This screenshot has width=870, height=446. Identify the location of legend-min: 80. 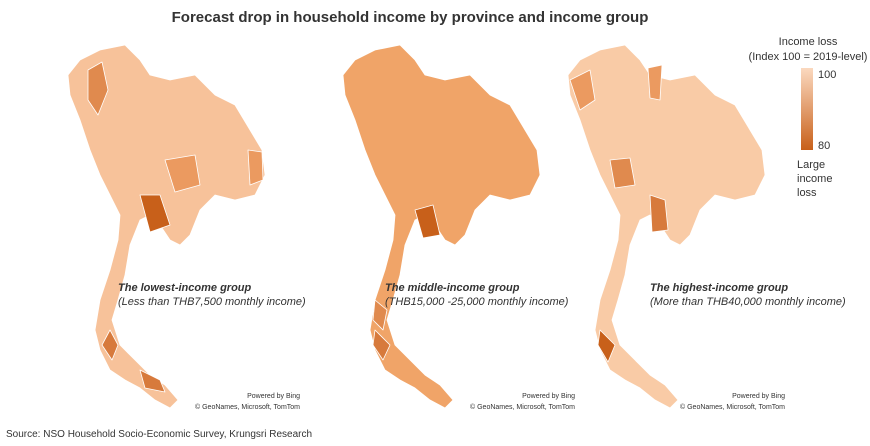
(824, 146).